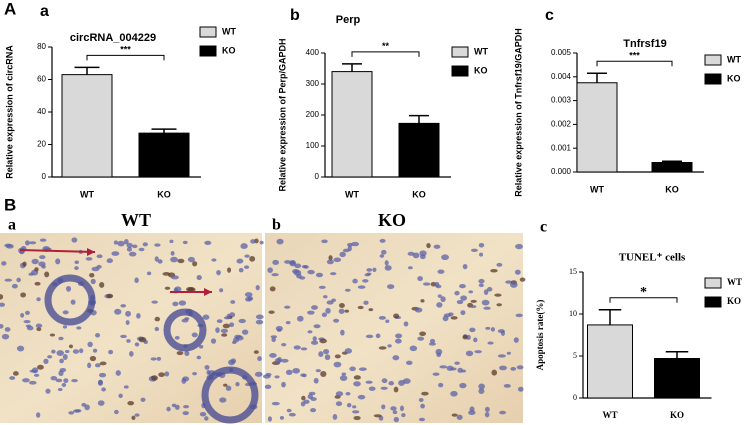 The image size is (746, 425). I want to click on y-tick-label: 100, so click(313, 145).